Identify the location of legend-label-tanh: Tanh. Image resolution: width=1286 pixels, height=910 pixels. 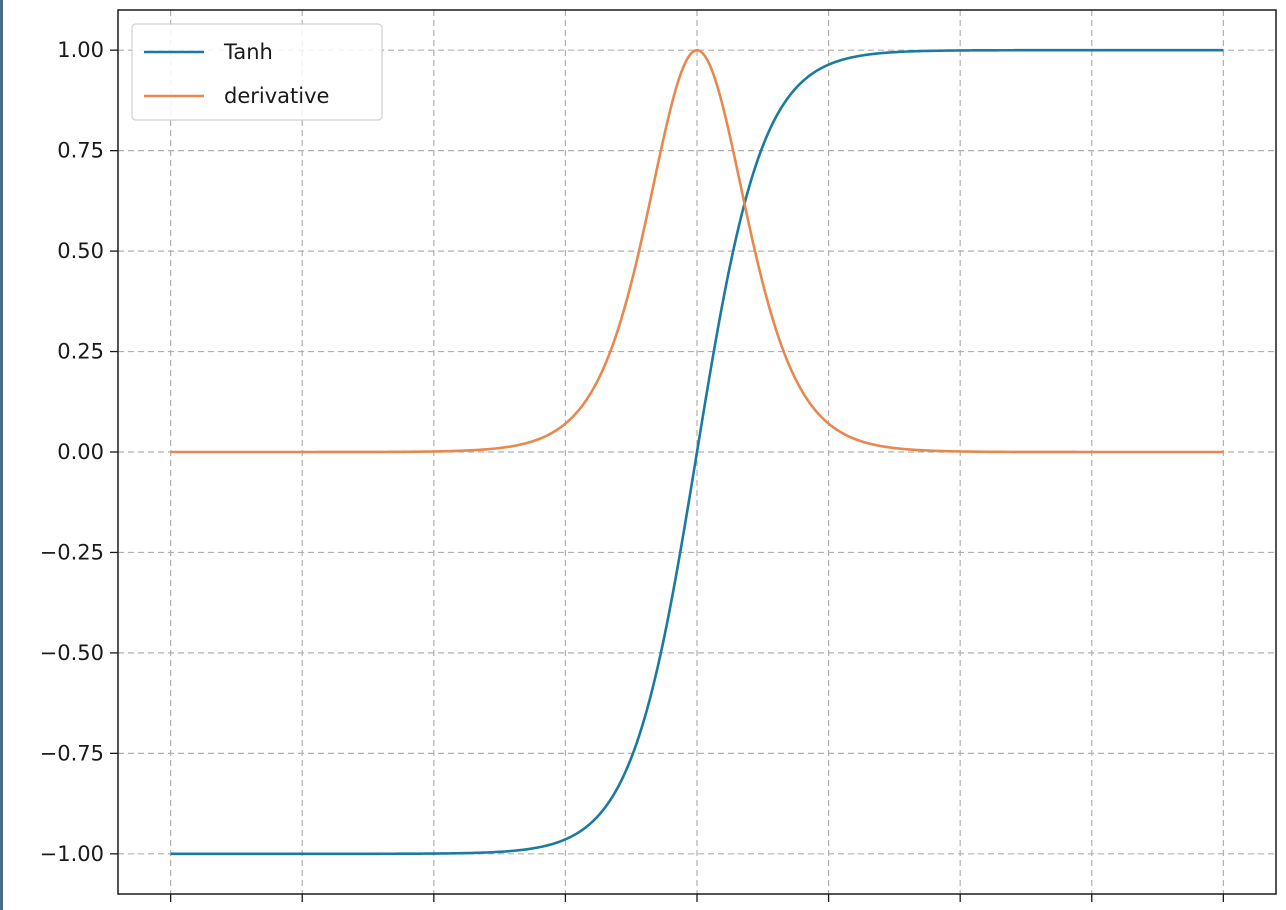
(248, 52).